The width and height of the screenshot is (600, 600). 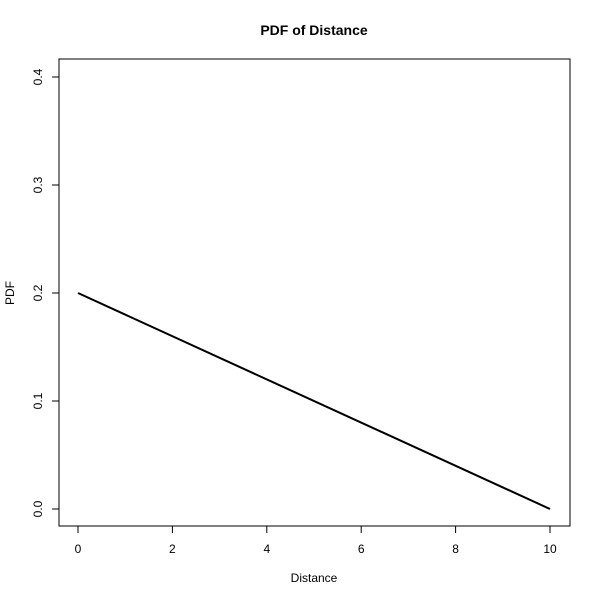 What do you see at coordinates (38, 400) in the screenshot?
I see `y-tick-label: 0.1` at bounding box center [38, 400].